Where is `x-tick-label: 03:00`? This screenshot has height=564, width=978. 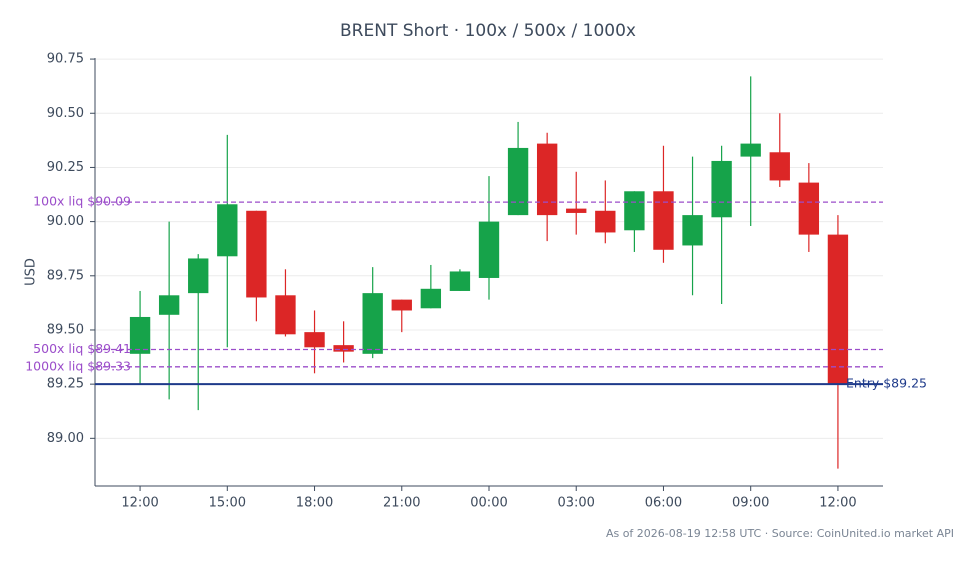
x-tick-label: 03:00 is located at coordinates (575, 503).